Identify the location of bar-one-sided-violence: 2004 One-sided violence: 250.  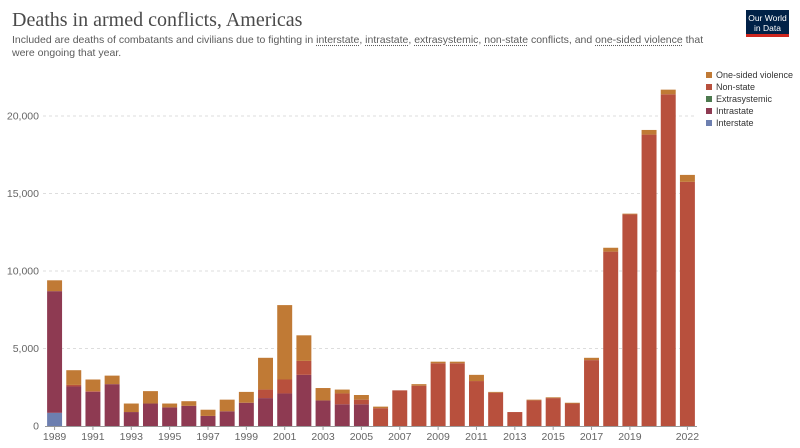
(342, 391).